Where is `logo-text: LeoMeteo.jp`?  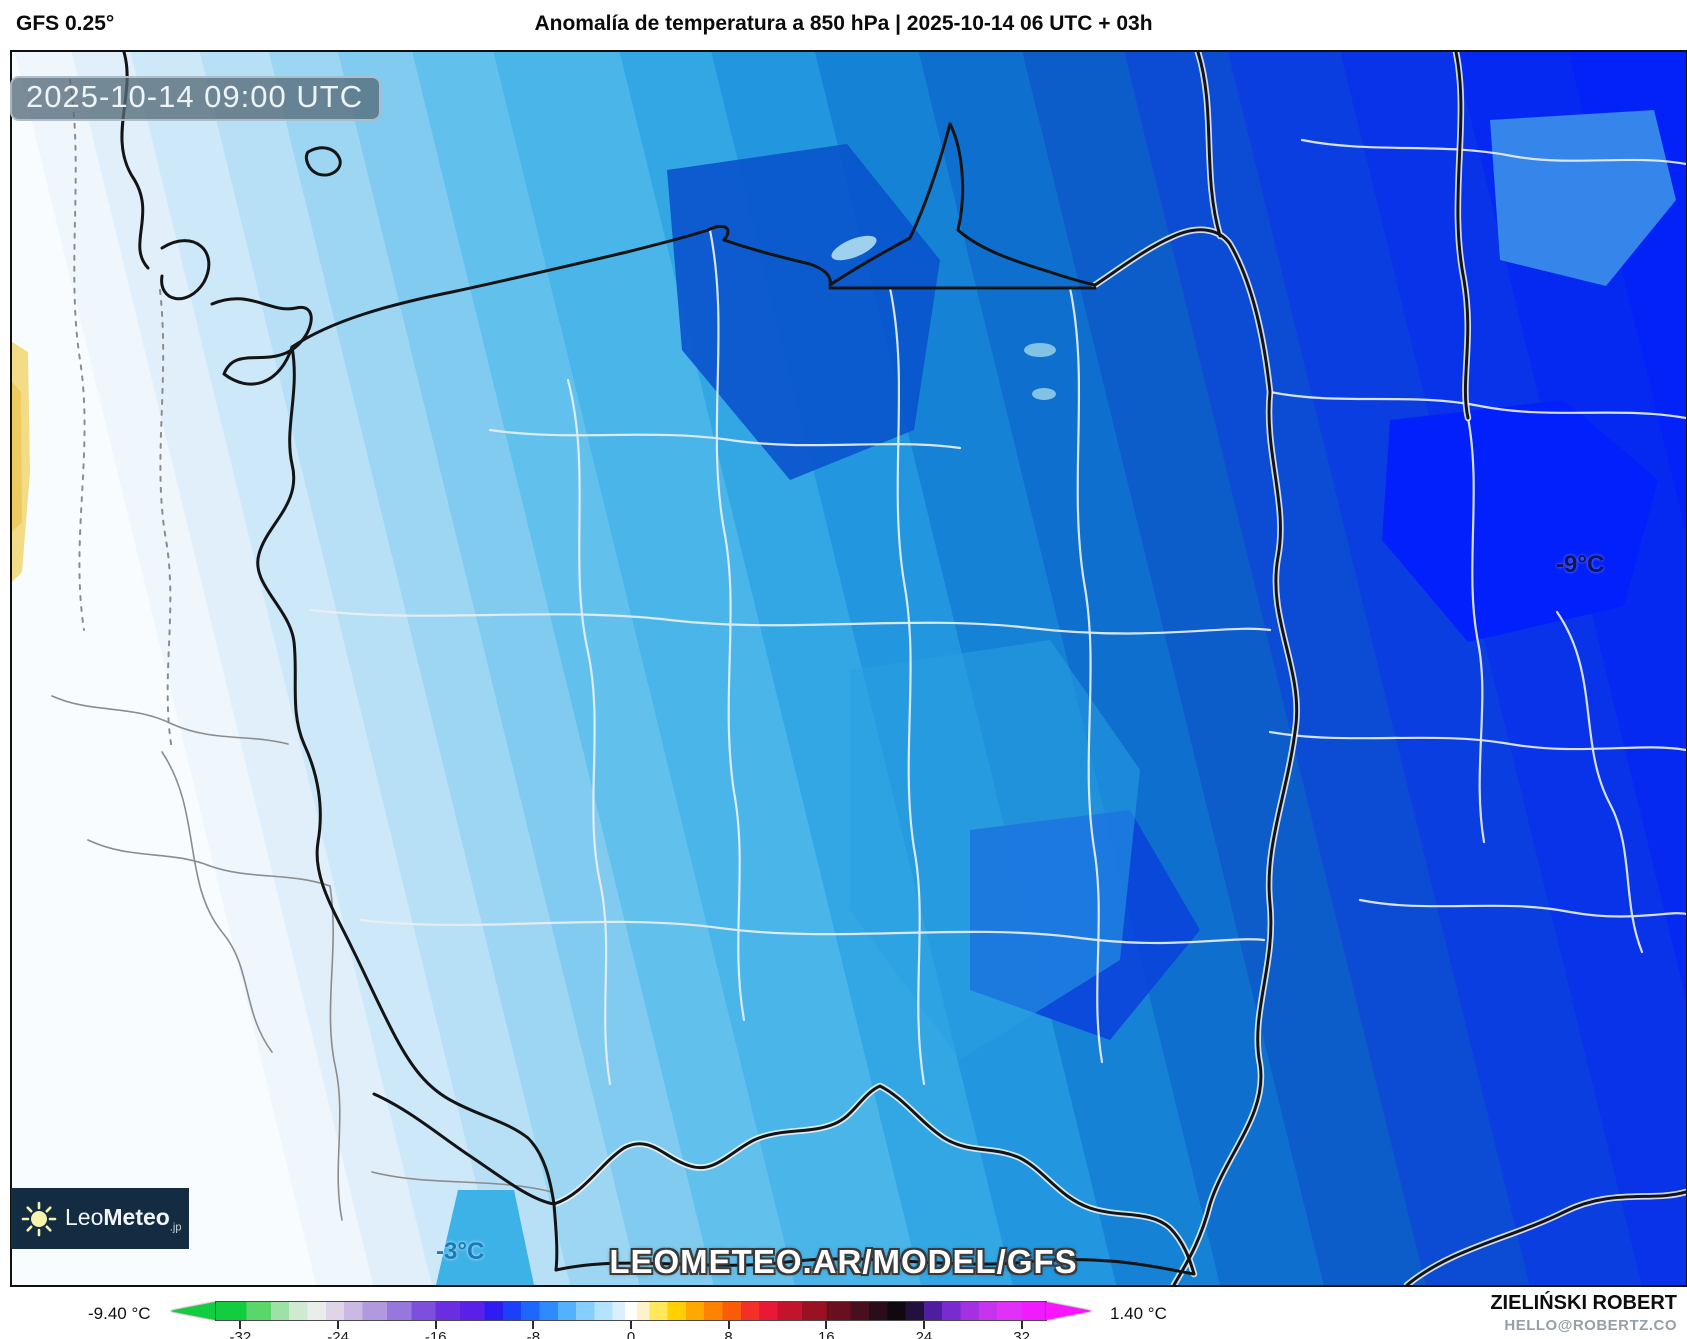 logo-text: LeoMeteo.jp is located at coordinates (123, 1218).